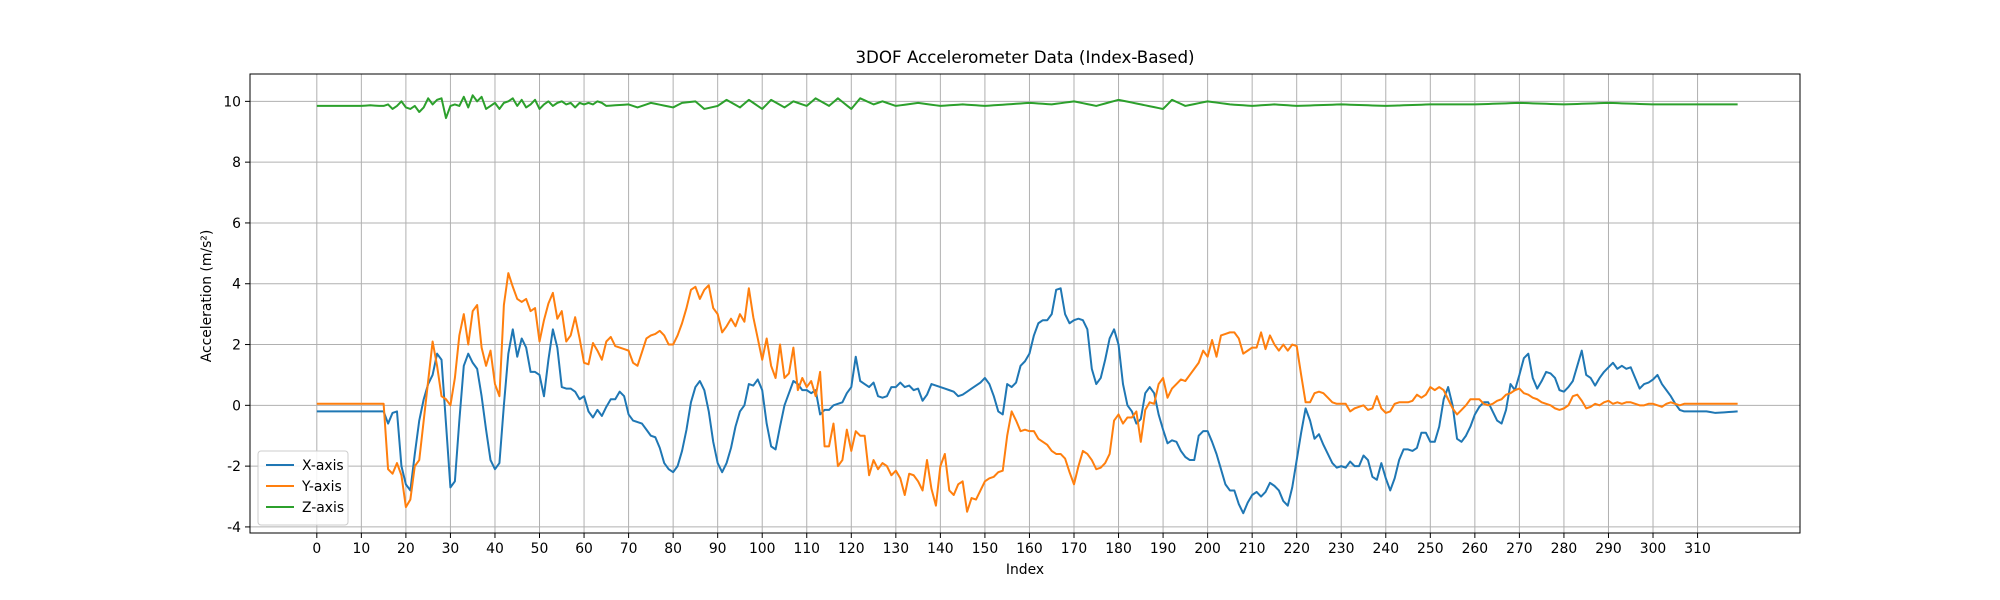 The height and width of the screenshot is (600, 2000). I want to click on x-tick-label: 300, so click(1653, 549).